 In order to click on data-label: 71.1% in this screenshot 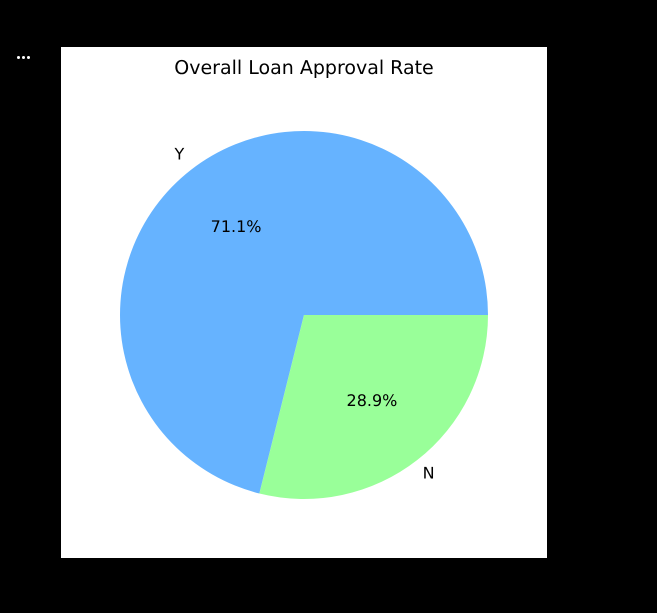, I will do `click(236, 226)`.